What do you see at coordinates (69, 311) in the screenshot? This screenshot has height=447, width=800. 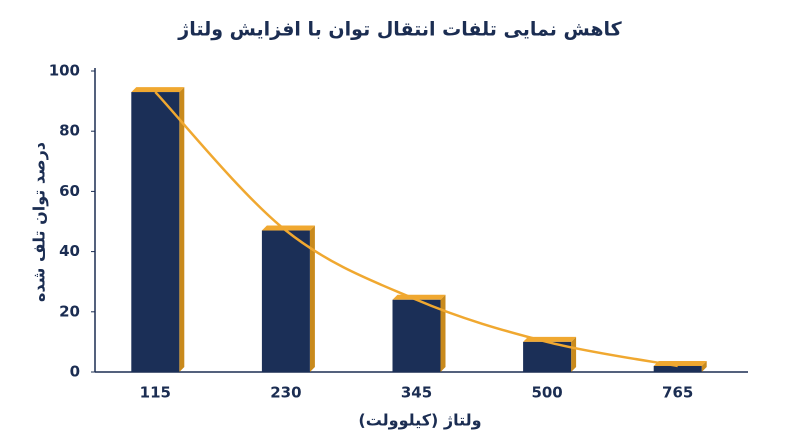 I see `y-tick-label: 20` at bounding box center [69, 311].